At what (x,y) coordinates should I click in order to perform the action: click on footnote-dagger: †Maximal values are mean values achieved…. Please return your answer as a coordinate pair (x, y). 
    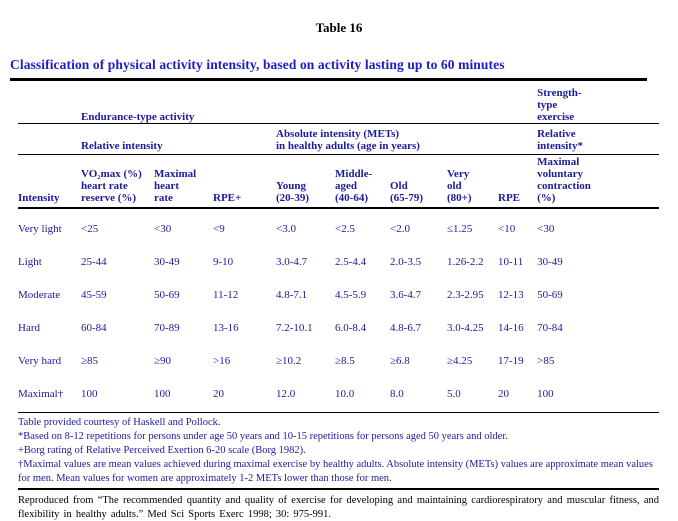
    Looking at the image, I should click on (335, 471).